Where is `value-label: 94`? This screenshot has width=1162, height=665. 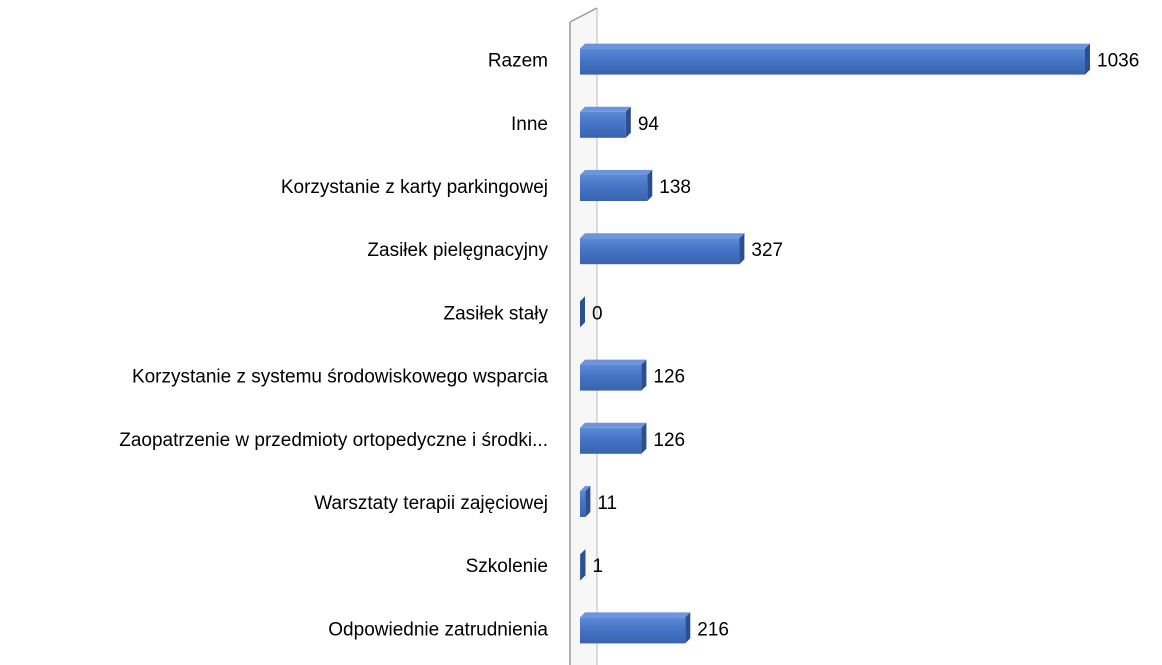
value-label: 94 is located at coordinates (649, 124).